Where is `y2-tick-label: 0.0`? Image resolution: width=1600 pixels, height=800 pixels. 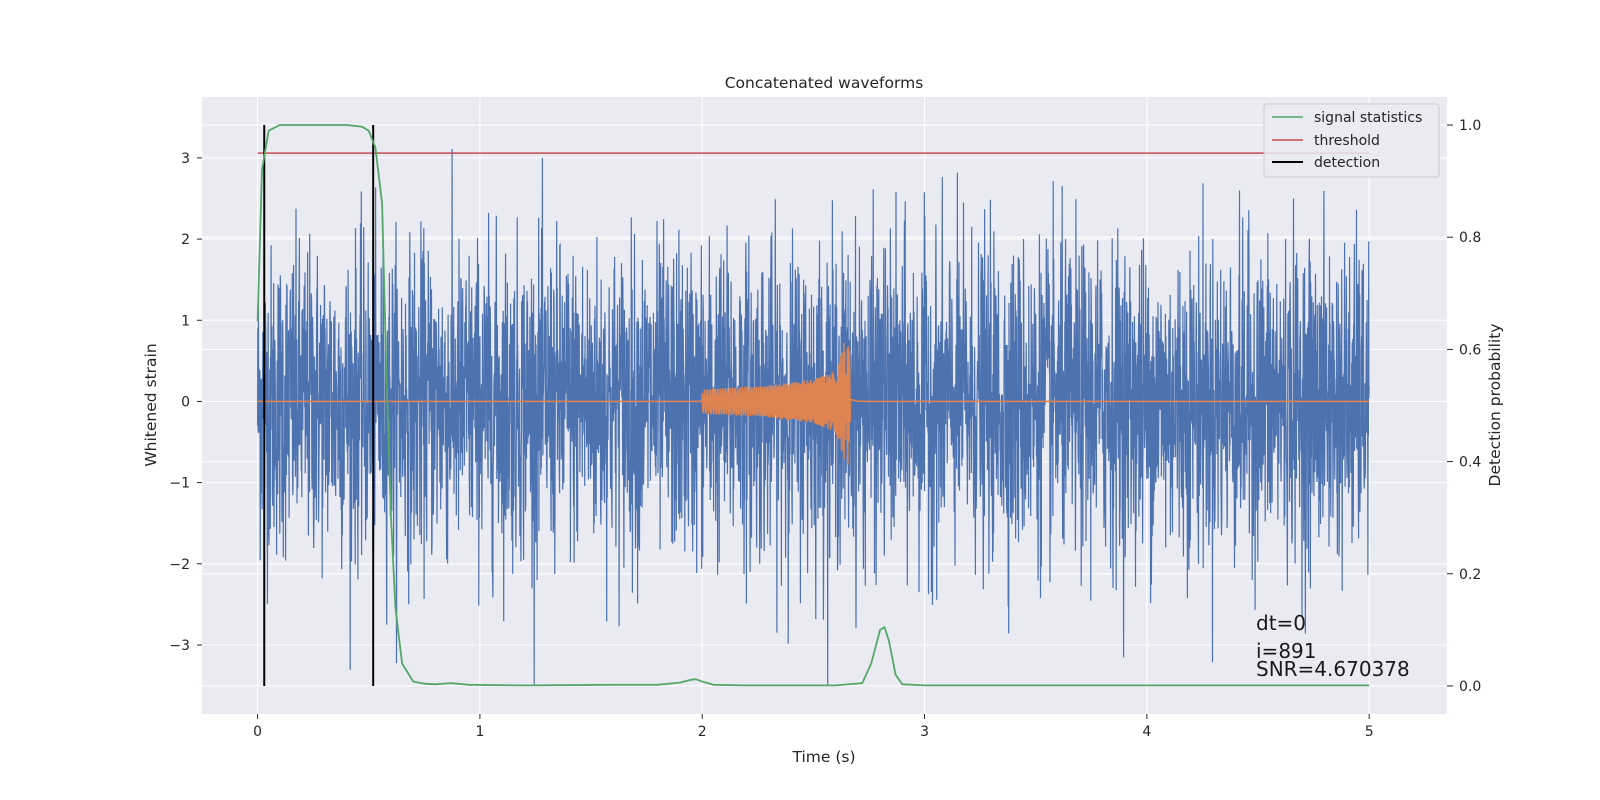
y2-tick-label: 0.0 is located at coordinates (1470, 687).